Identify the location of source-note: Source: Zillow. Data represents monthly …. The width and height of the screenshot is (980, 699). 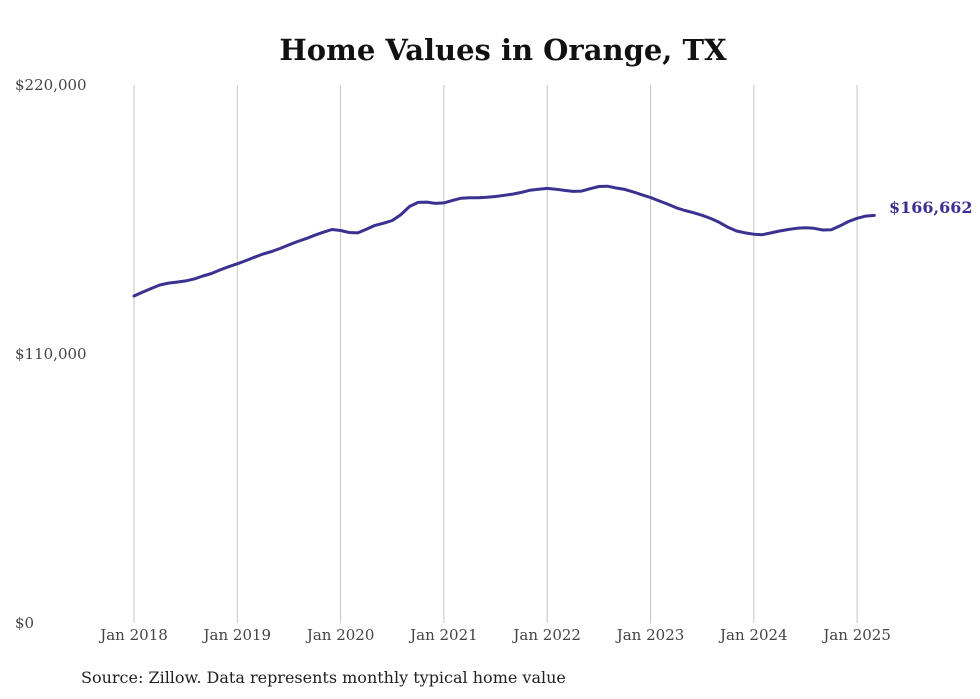
(323, 677).